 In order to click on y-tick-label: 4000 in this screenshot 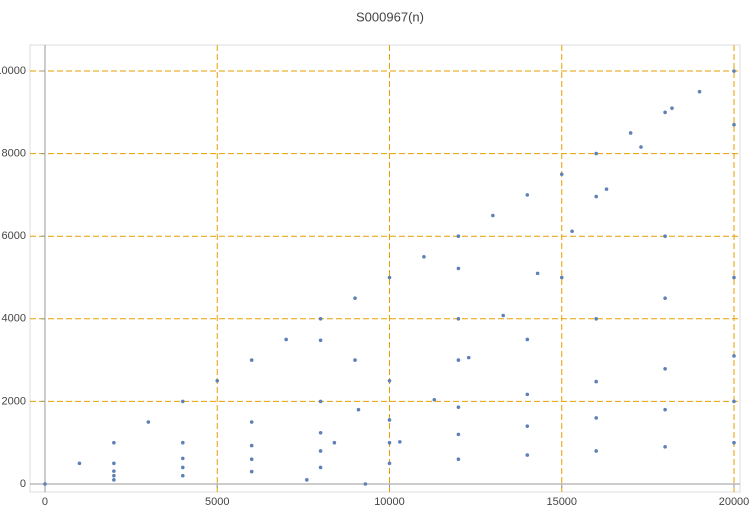, I will do `click(14, 319)`.